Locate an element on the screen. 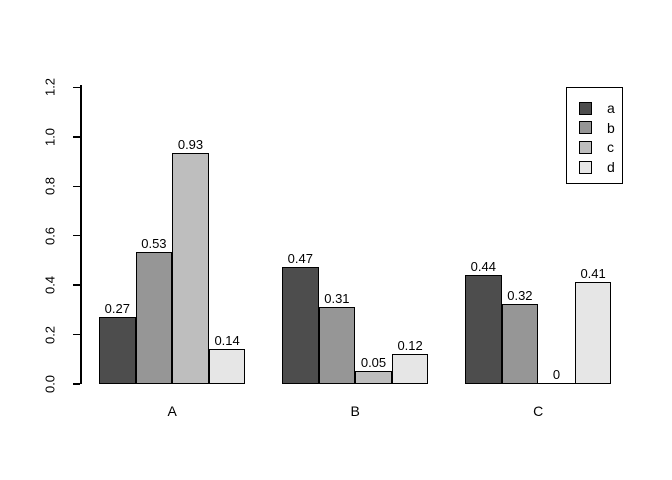 This screenshot has height=480, width=672. legend-swatch-c is located at coordinates (585, 147).